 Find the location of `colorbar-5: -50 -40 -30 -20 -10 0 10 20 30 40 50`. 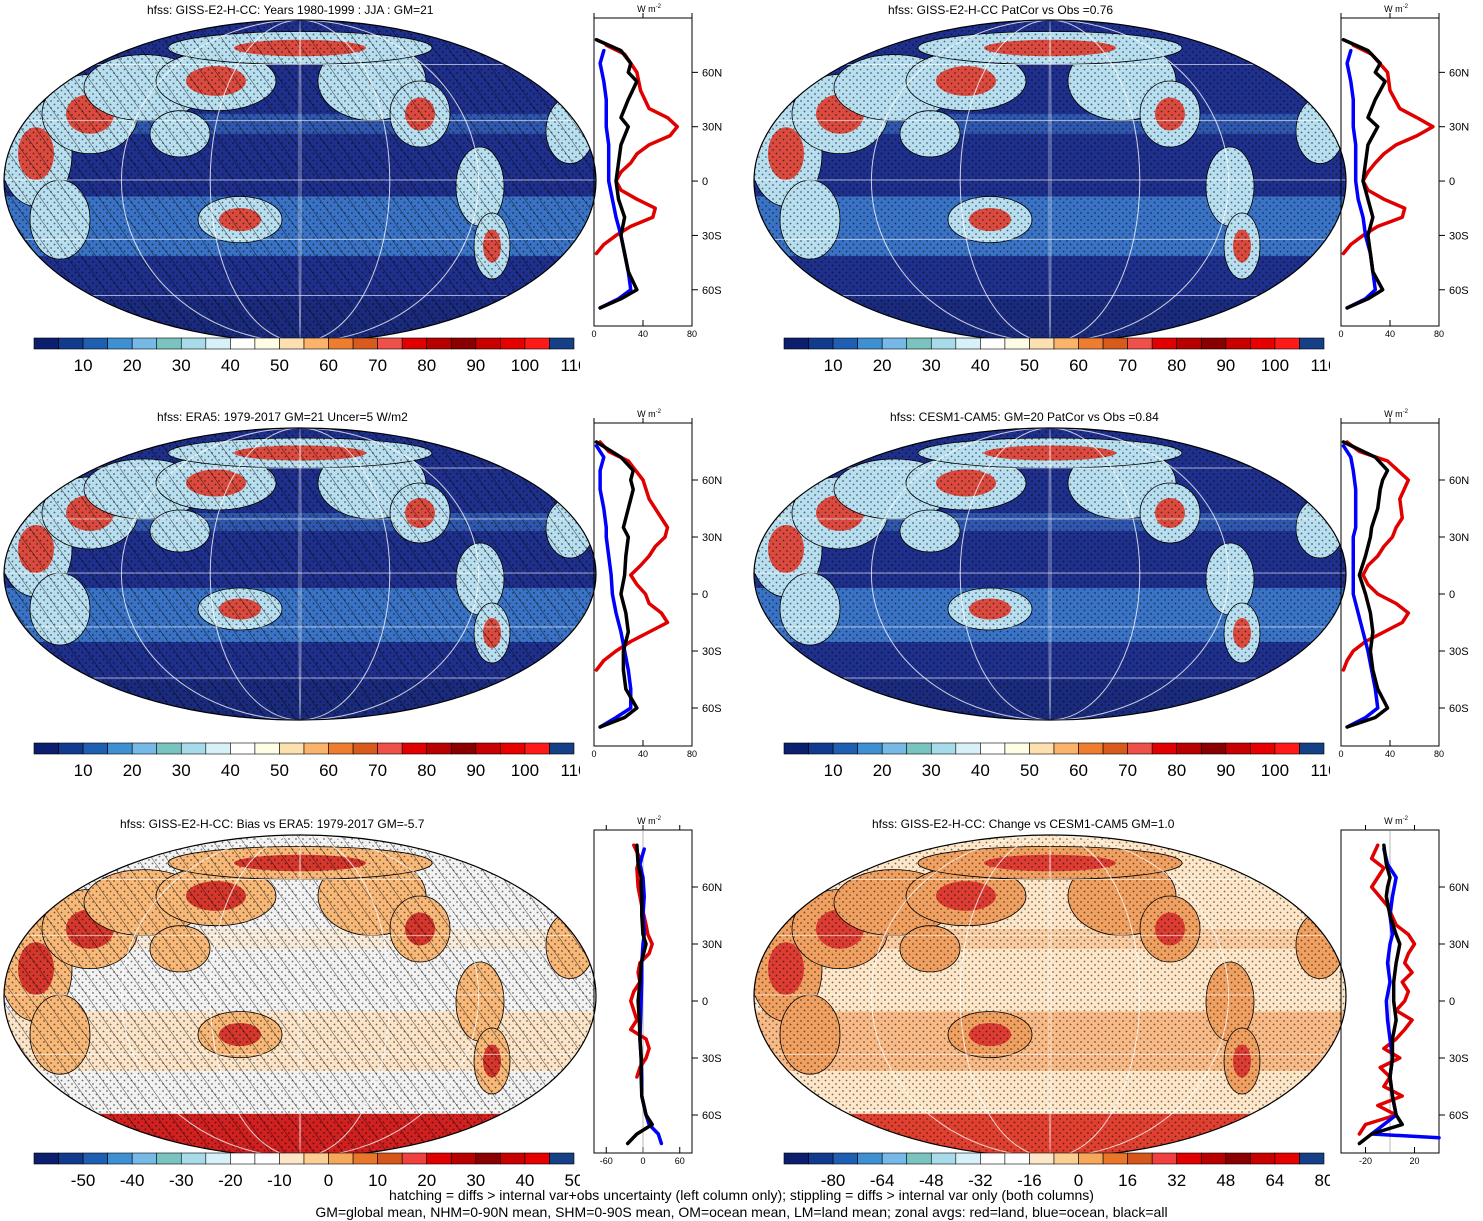

colorbar-5: -50 -40 -30 -20 -10 0 10 20 30 40 50 is located at coordinates (306, 1171).